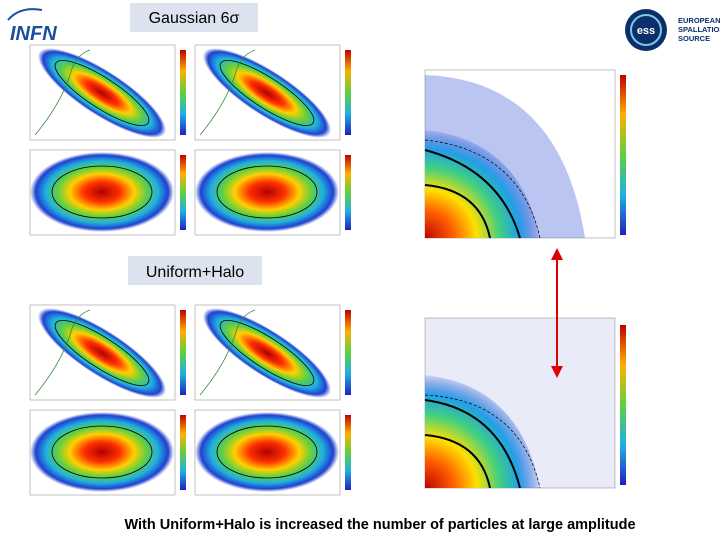 This screenshot has width=720, height=540. I want to click on ess-logo: ess EUROPEAN SPALLATION SOURCE, so click(672, 30).